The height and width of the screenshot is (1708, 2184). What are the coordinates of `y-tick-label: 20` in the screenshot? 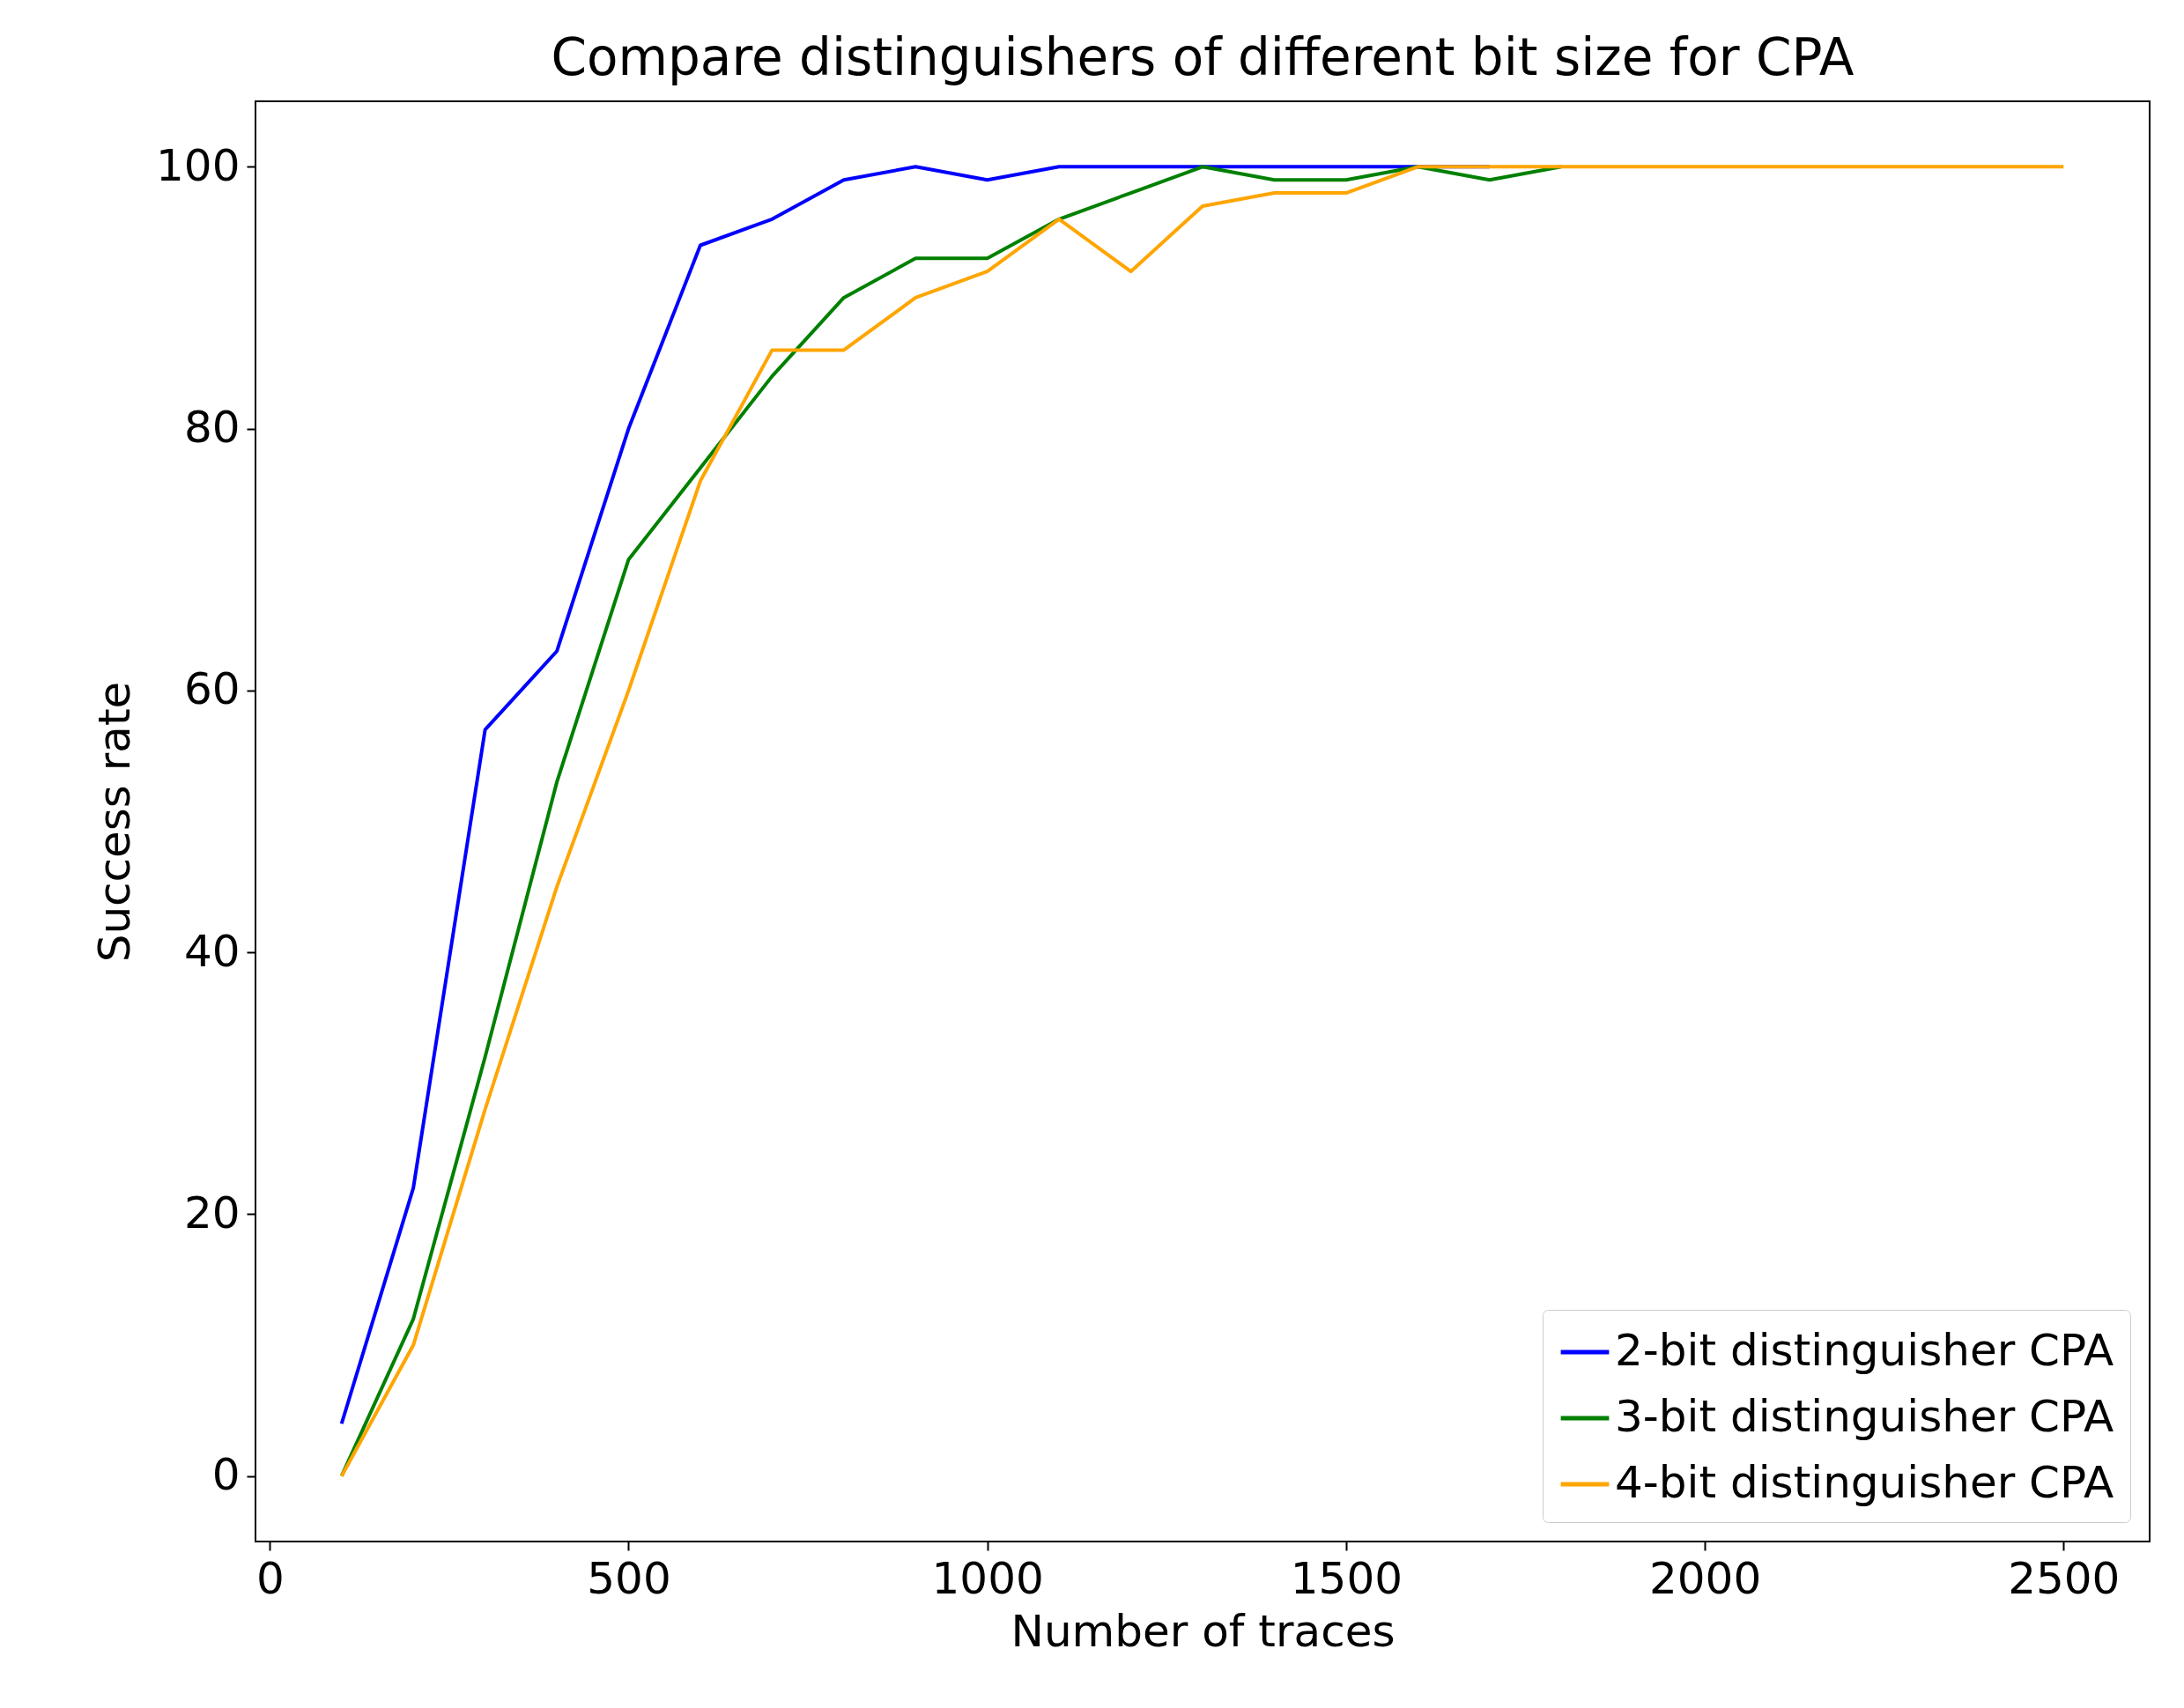 It's located at (212, 1212).